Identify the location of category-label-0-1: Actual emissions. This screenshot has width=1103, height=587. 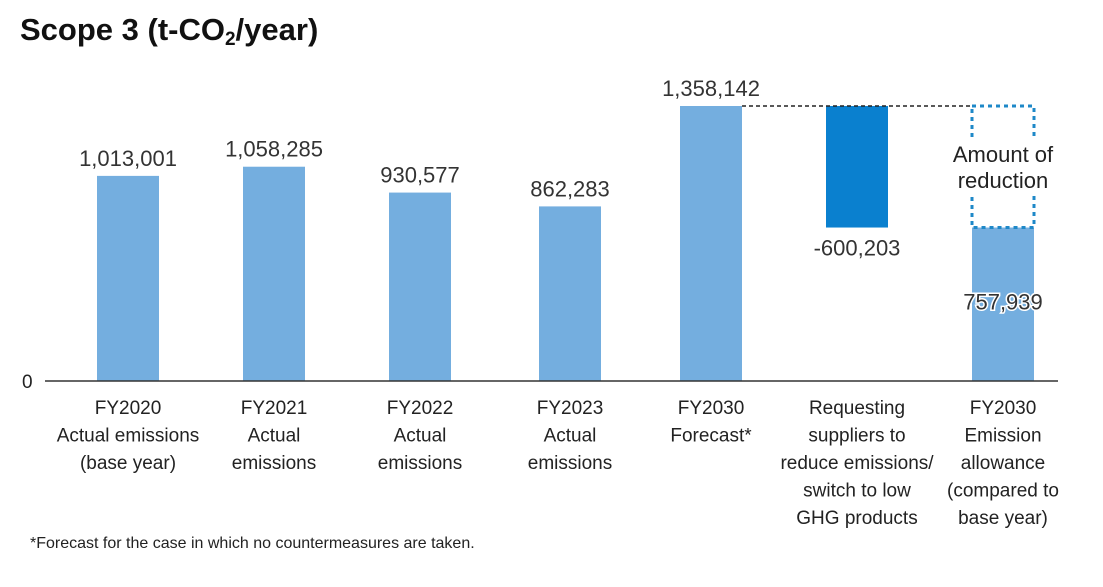
(128, 436).